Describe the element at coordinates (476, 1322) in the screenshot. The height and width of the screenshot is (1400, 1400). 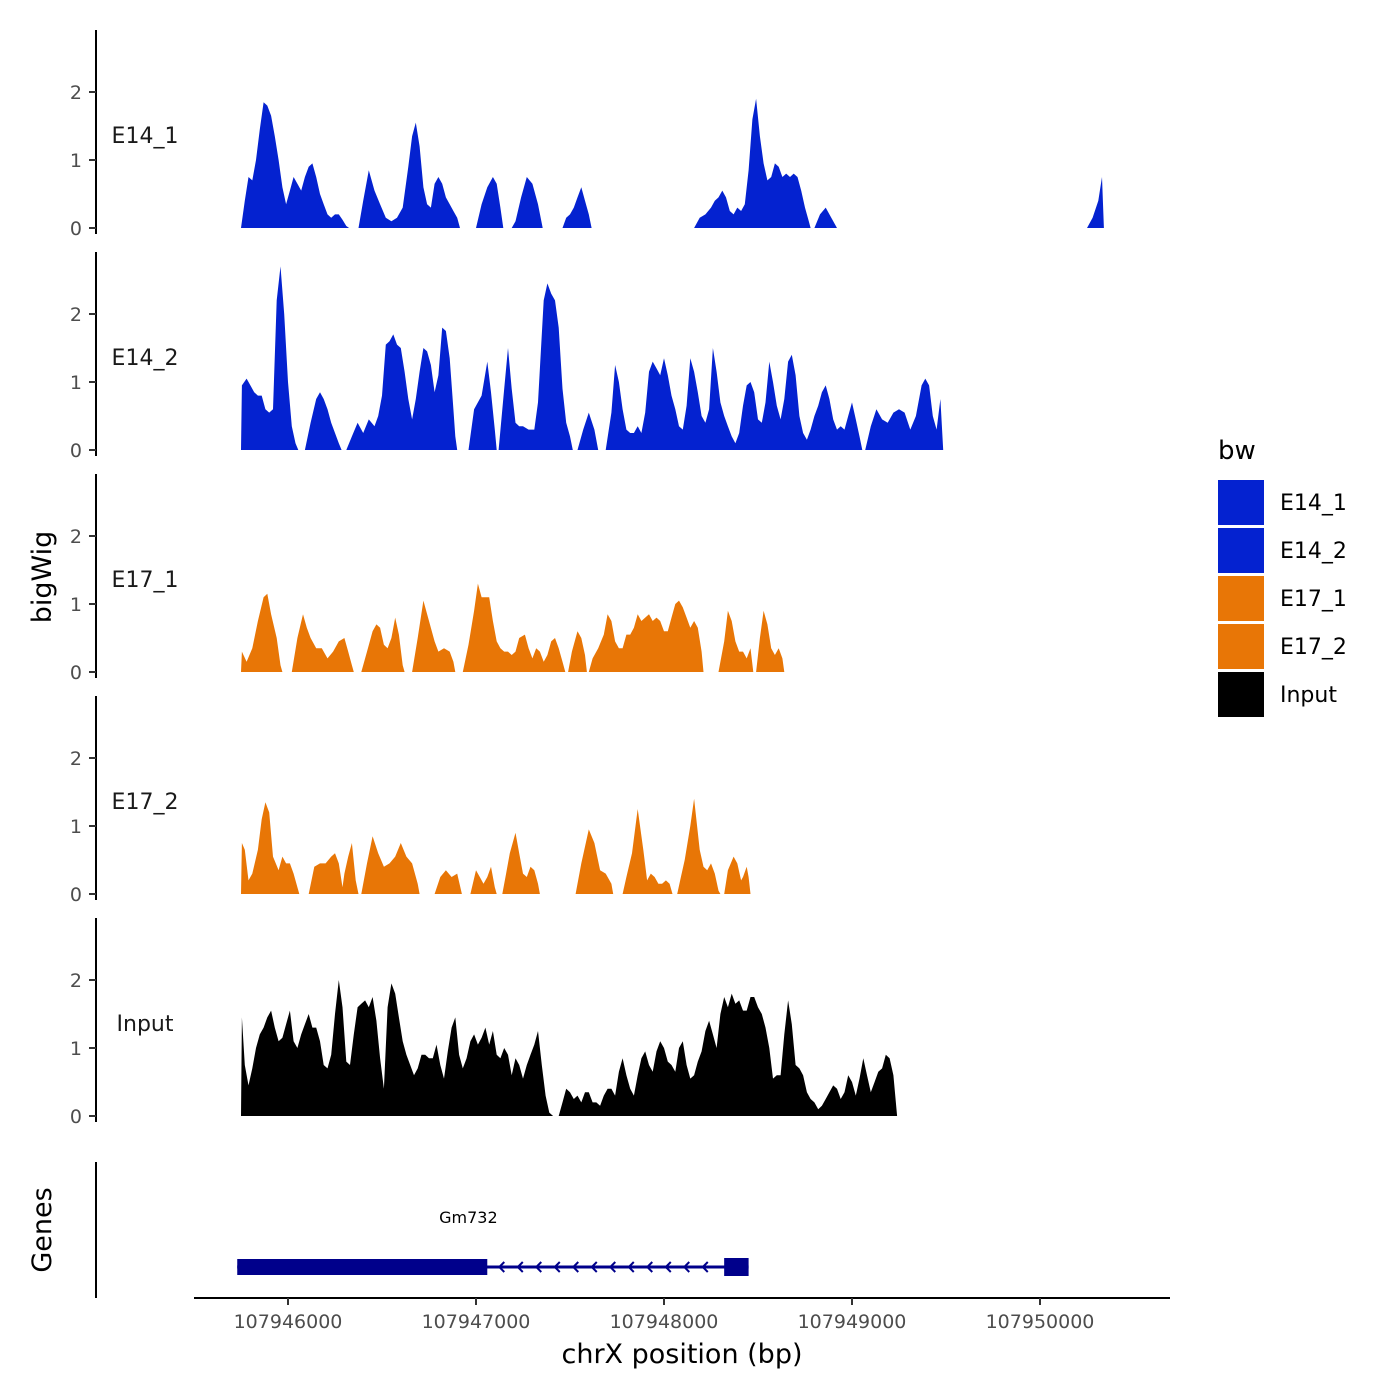
I see `x-tick-label: 107947000` at that location.